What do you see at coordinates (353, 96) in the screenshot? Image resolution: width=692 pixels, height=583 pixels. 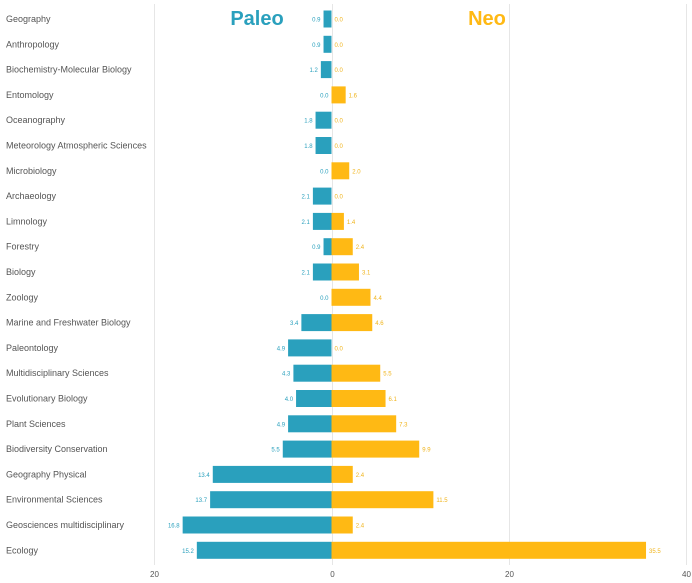 I see `neo-value-label: 1.6` at bounding box center [353, 96].